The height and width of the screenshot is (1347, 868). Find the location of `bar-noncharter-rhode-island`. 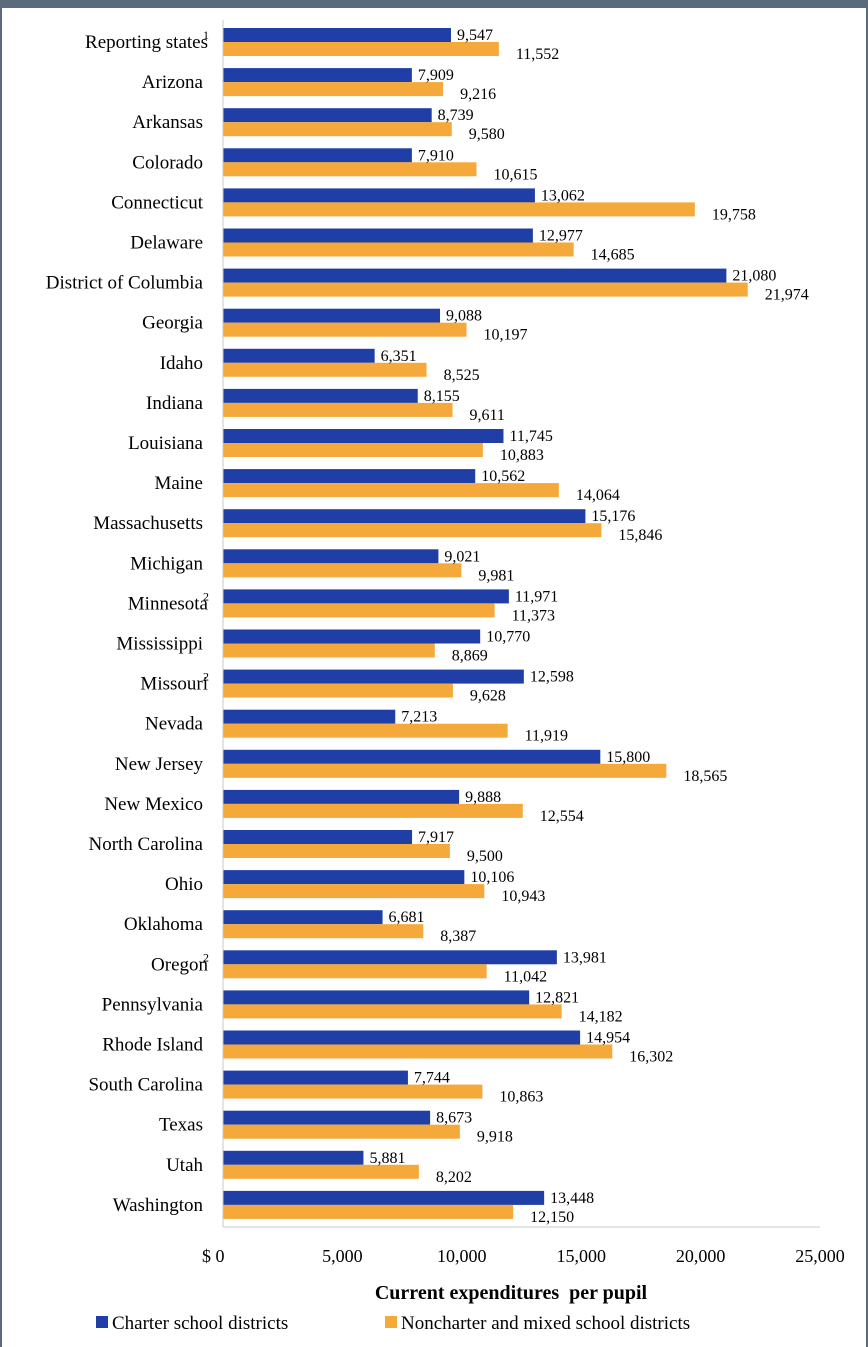

bar-noncharter-rhode-island is located at coordinates (418, 1051).